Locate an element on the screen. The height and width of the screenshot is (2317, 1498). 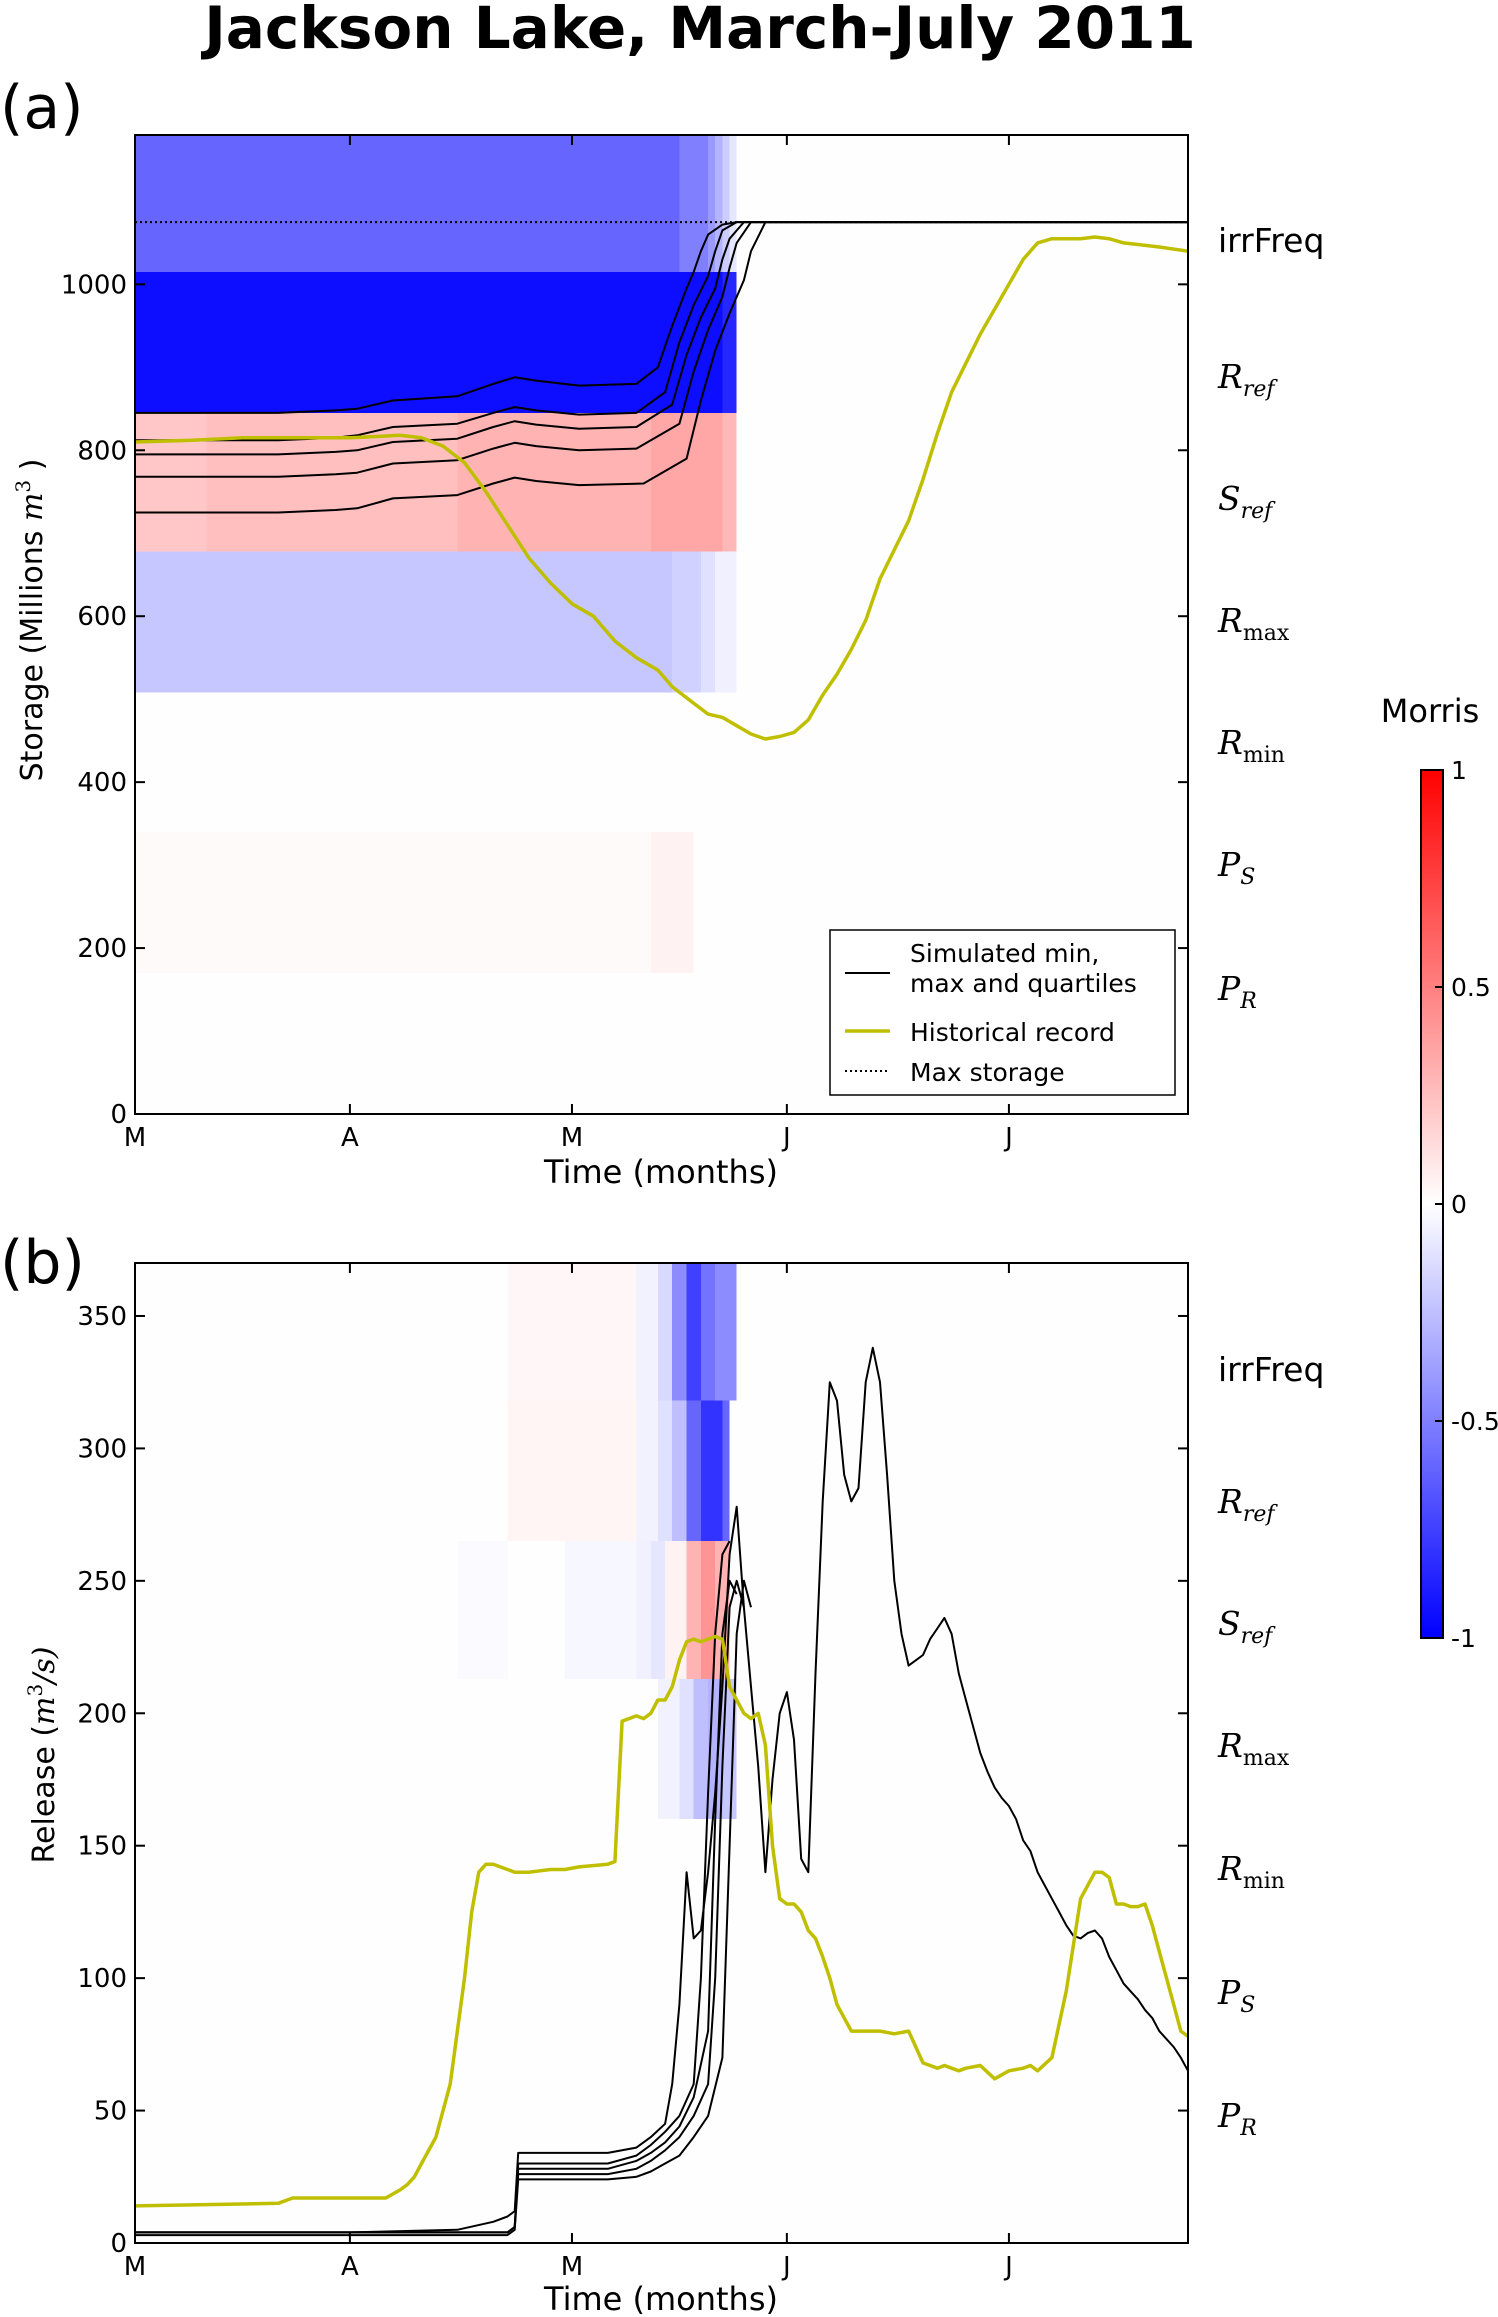
parameter-label: Rref is located at coordinates (1247, 1504).